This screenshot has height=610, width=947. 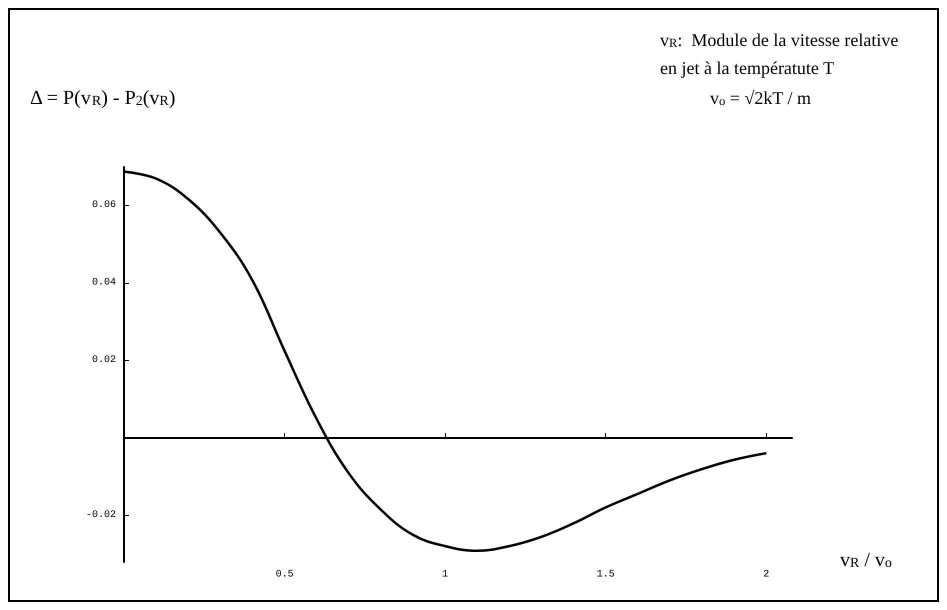 I want to click on text: en jet à la températute T, so click(x=747, y=68).